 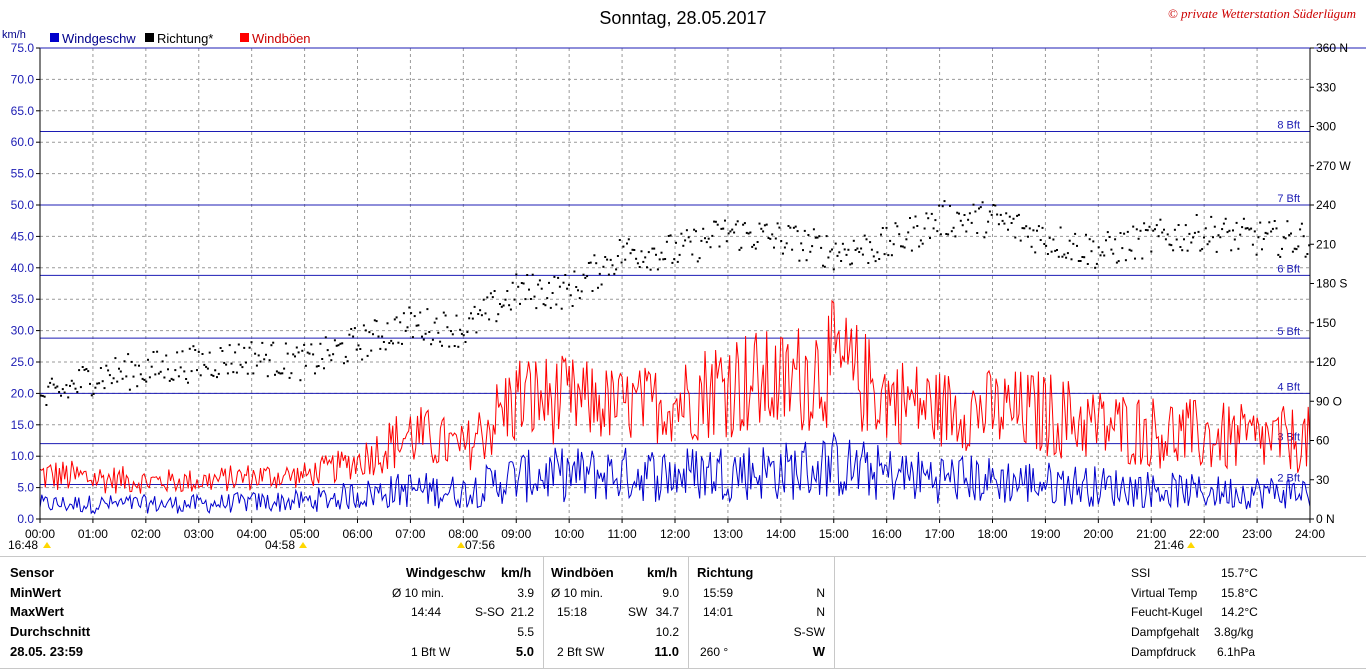 What do you see at coordinates (1098, 534) in the screenshot?
I see `x-tick-label: 20:00` at bounding box center [1098, 534].